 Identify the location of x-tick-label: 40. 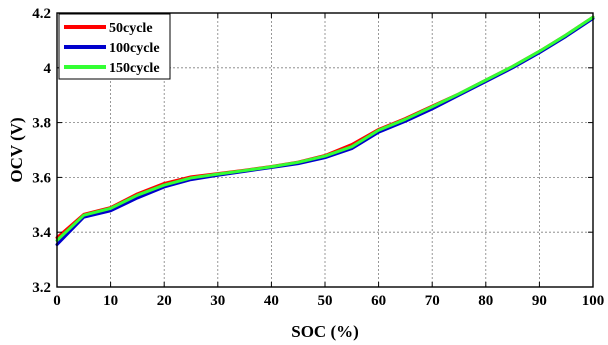
(271, 301).